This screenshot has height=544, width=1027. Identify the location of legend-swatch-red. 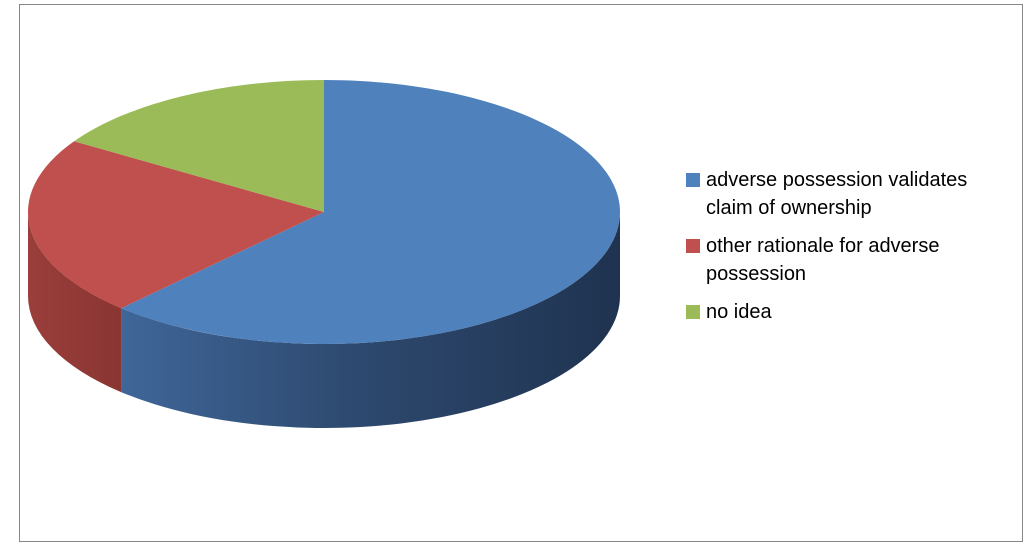
(693, 246).